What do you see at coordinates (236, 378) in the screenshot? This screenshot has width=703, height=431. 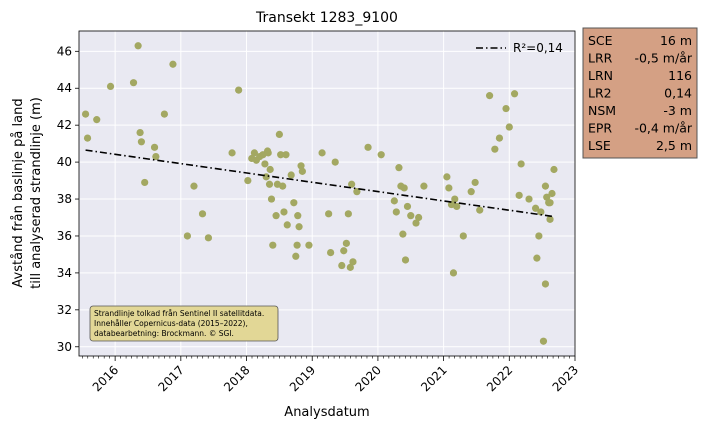 I see `x-tick-label: 2018` at bounding box center [236, 378].